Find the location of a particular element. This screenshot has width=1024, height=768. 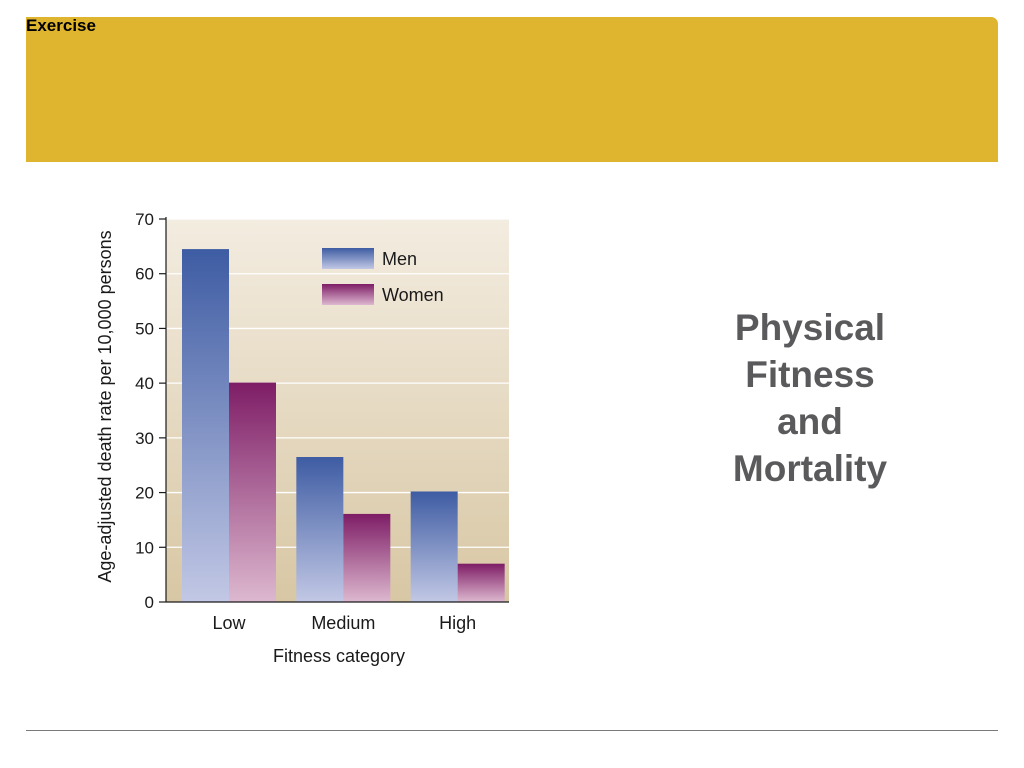

footer-rule is located at coordinates (512, 730).